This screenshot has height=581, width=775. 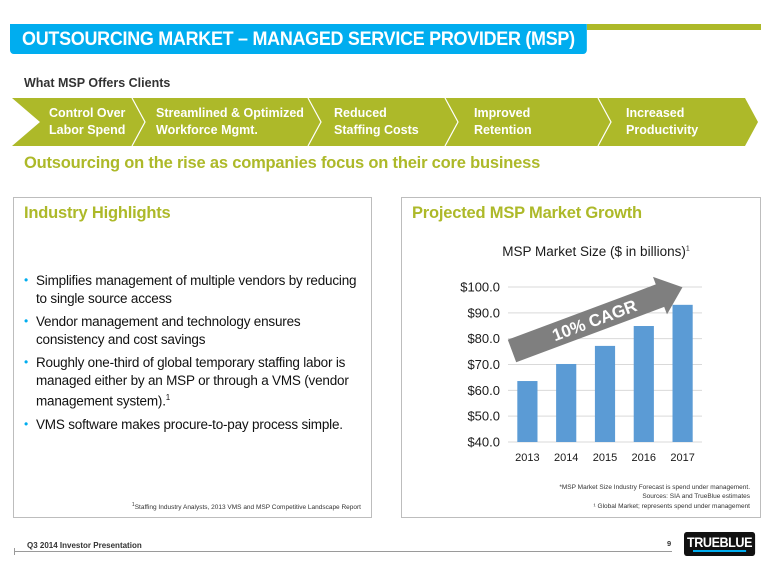 What do you see at coordinates (483, 338) in the screenshot?
I see `y-tick-label: $80.0` at bounding box center [483, 338].